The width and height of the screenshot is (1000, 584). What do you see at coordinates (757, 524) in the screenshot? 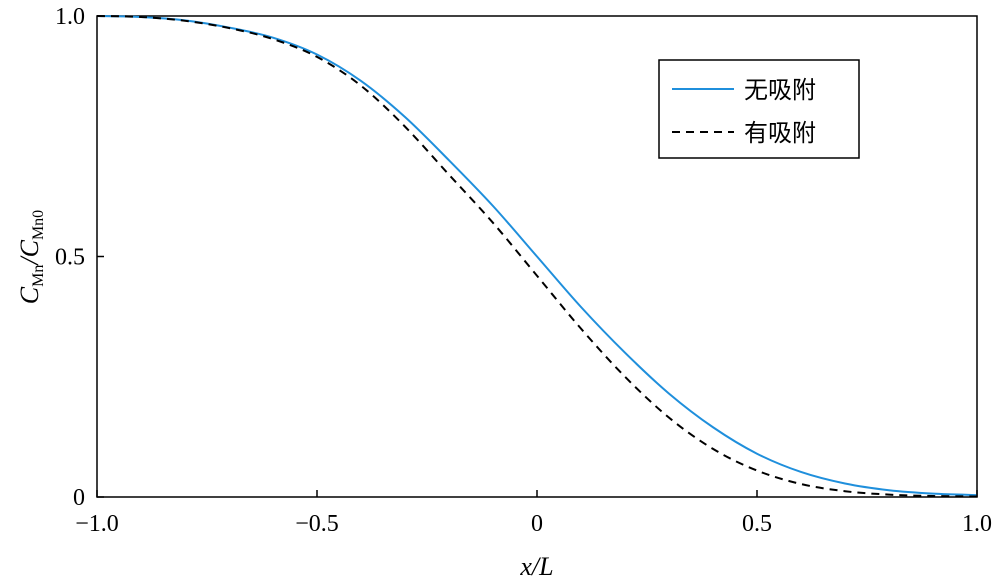
I see `x-tick-label: 0.5` at bounding box center [757, 524].